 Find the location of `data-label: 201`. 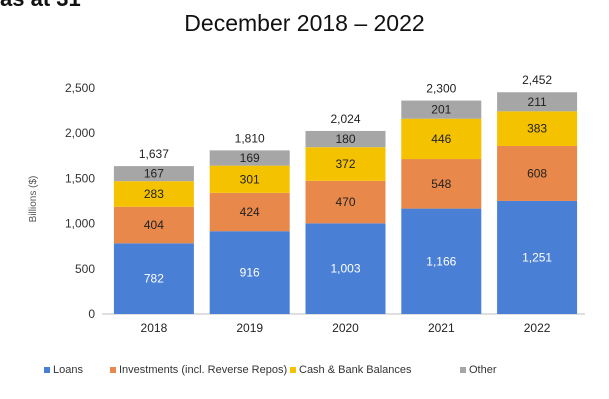

data-label: 201 is located at coordinates (441, 110).